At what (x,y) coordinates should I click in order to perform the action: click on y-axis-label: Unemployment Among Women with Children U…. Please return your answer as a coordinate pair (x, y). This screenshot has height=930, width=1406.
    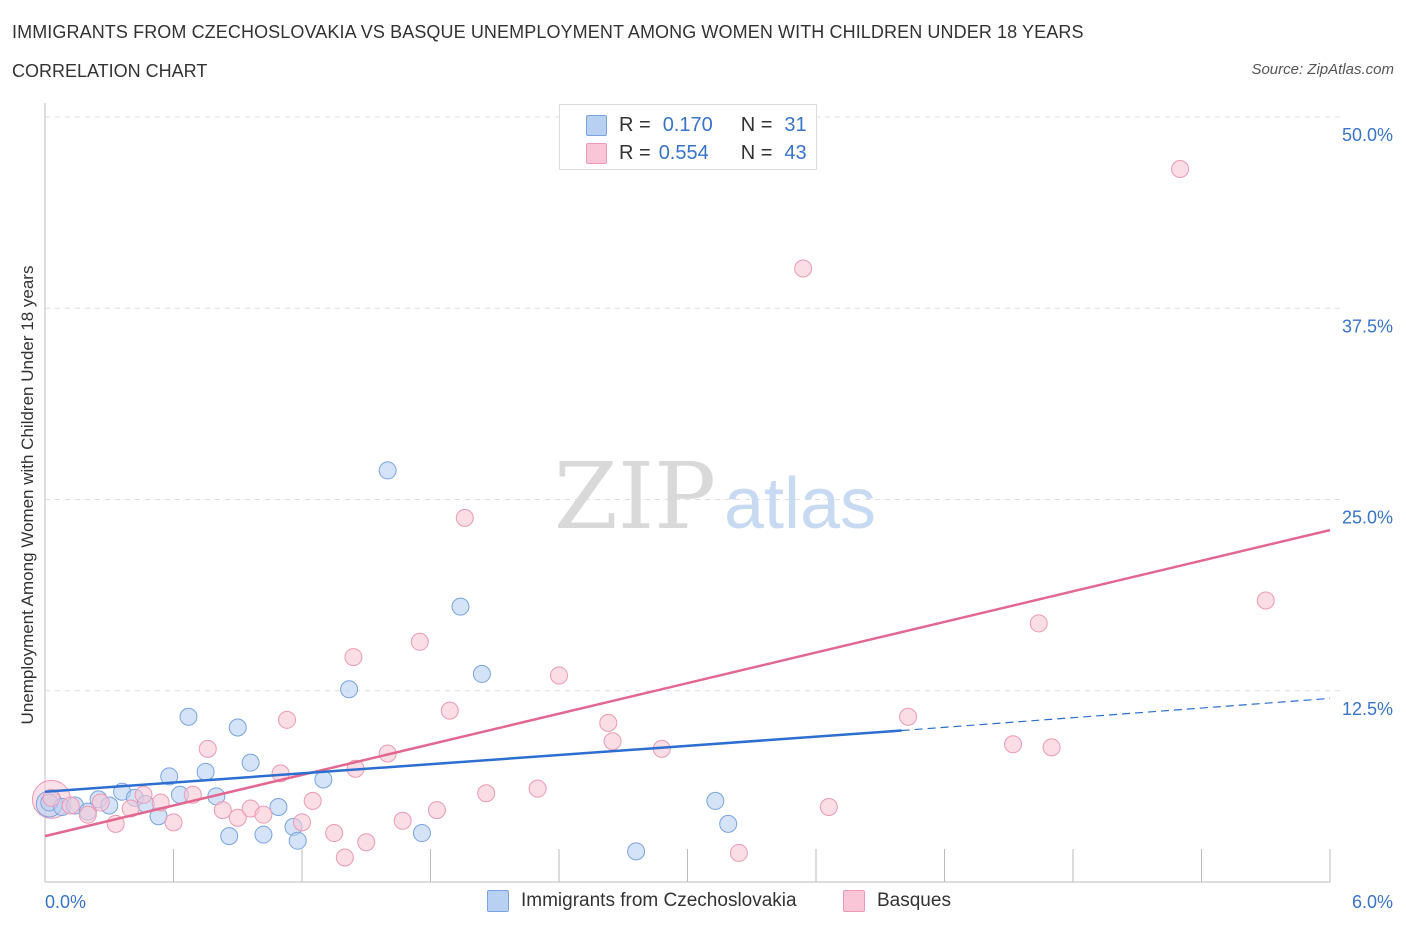
    Looking at the image, I should click on (27, 495).